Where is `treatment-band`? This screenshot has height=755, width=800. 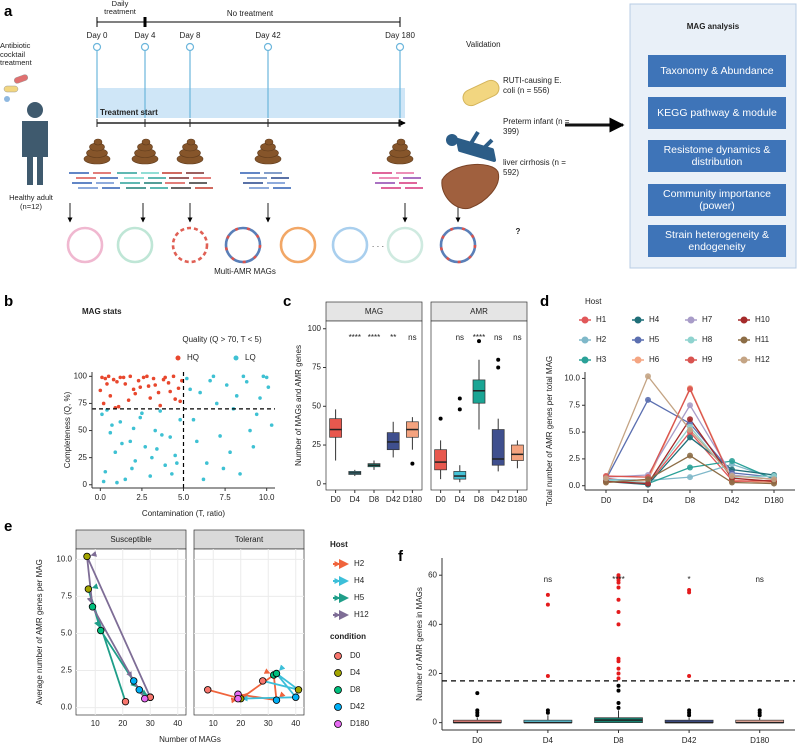
treatment-band is located at coordinates (251, 103).